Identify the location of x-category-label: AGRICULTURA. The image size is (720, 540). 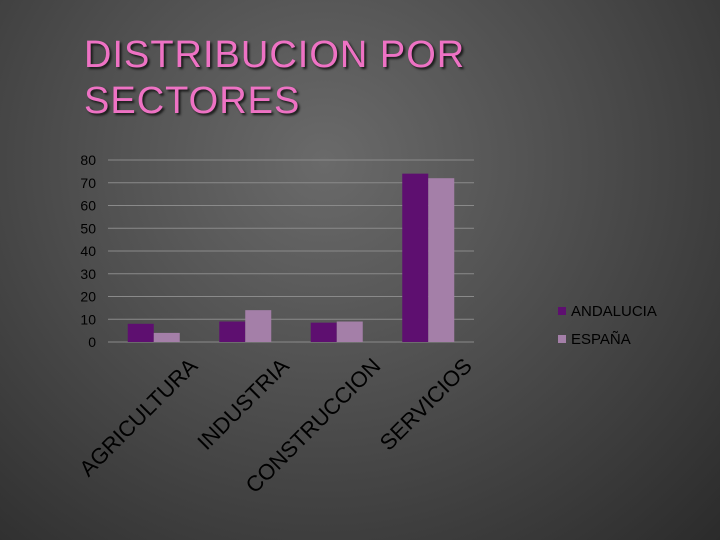
(138, 417).